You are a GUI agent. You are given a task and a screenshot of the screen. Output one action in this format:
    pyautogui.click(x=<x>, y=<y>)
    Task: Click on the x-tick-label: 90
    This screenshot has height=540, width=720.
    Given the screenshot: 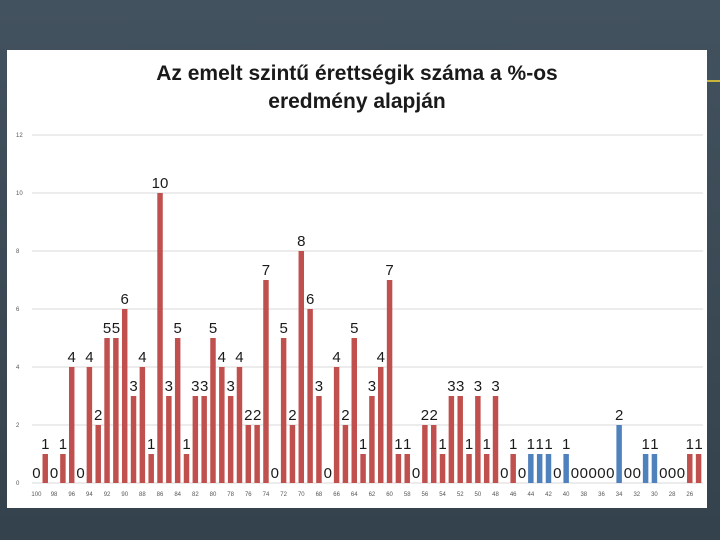 What is the action you would take?
    pyautogui.click(x=124, y=495)
    